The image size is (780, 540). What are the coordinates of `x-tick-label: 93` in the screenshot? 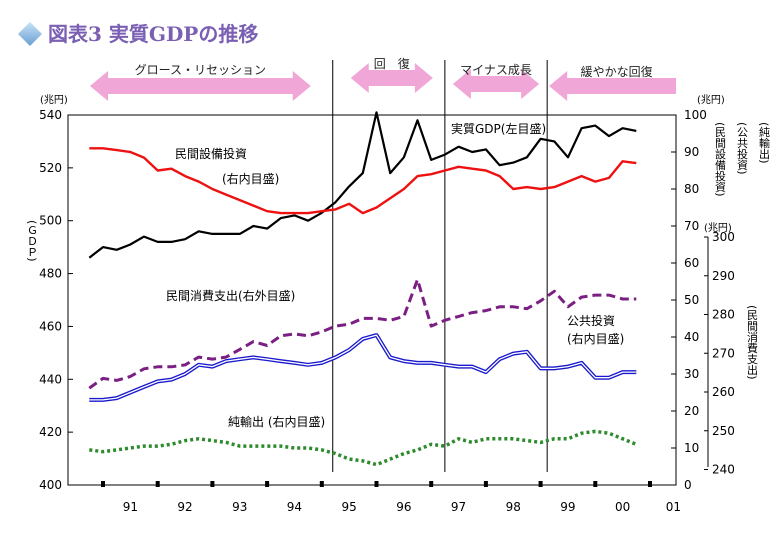 It's located at (239, 507).